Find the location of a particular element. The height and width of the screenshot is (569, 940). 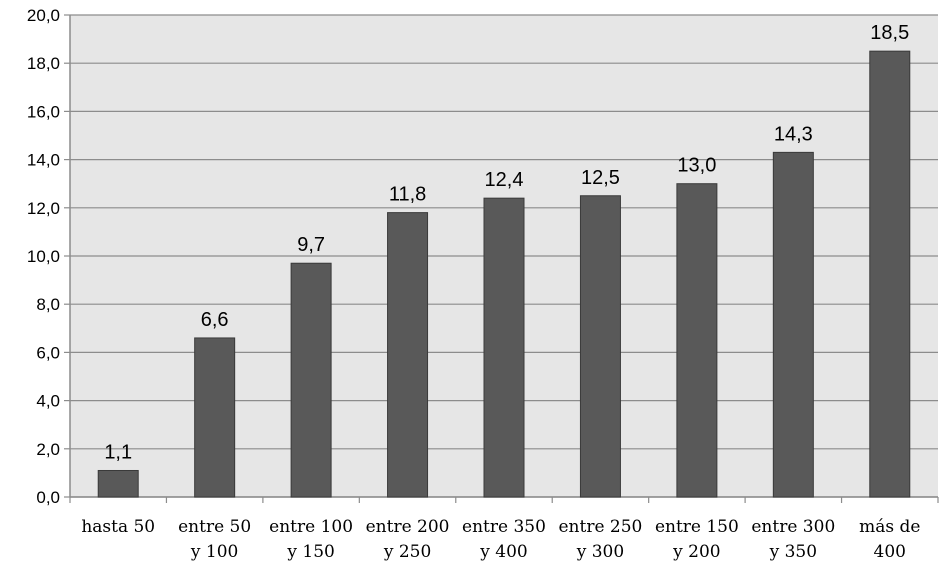

x-category-label: entre 250 y 300 is located at coordinates (600, 539).